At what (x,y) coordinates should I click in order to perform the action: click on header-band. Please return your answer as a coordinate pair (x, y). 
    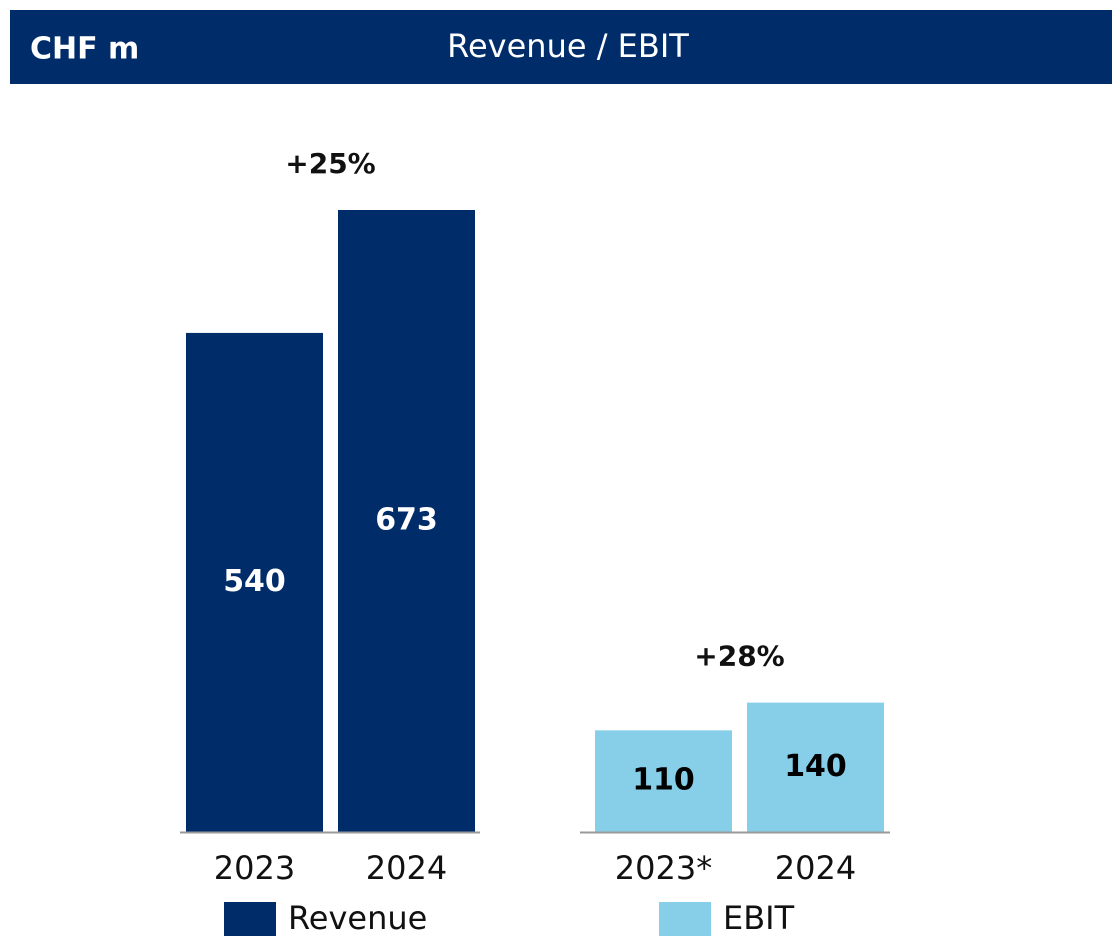
    Looking at the image, I should click on (561, 47).